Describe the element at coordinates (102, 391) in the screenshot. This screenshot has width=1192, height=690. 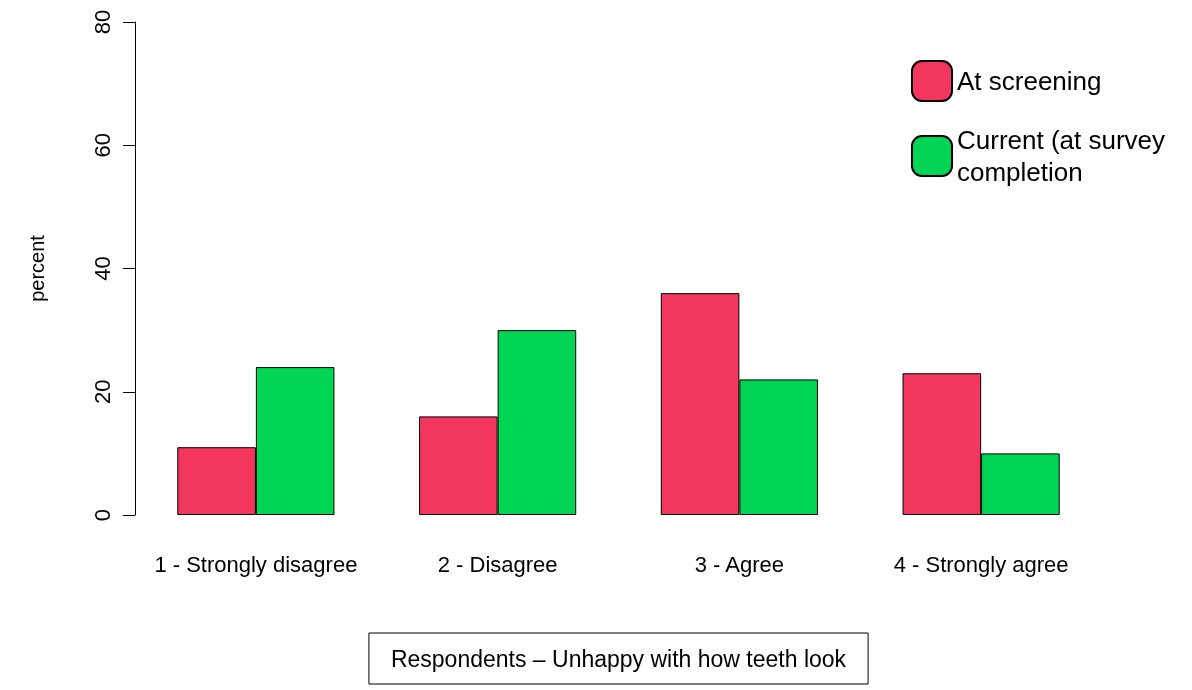
I see `y-tick-label: 20` at that location.